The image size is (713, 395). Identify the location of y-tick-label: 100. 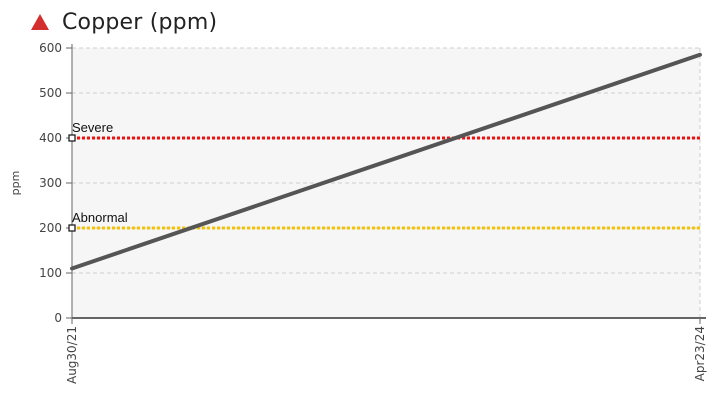
(50, 273).